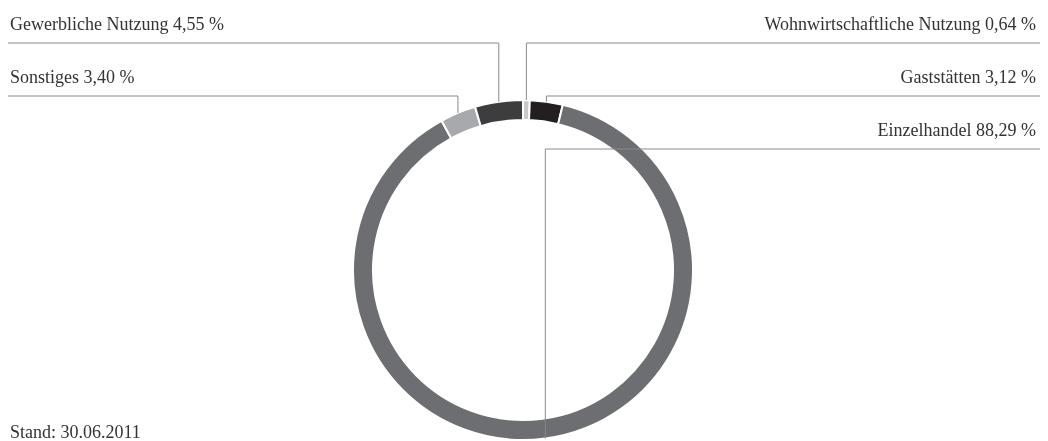 The height and width of the screenshot is (441, 1048). Describe the element at coordinates (72, 77) in the screenshot. I see `slice-label: Sonstiges 3,40 %` at that location.